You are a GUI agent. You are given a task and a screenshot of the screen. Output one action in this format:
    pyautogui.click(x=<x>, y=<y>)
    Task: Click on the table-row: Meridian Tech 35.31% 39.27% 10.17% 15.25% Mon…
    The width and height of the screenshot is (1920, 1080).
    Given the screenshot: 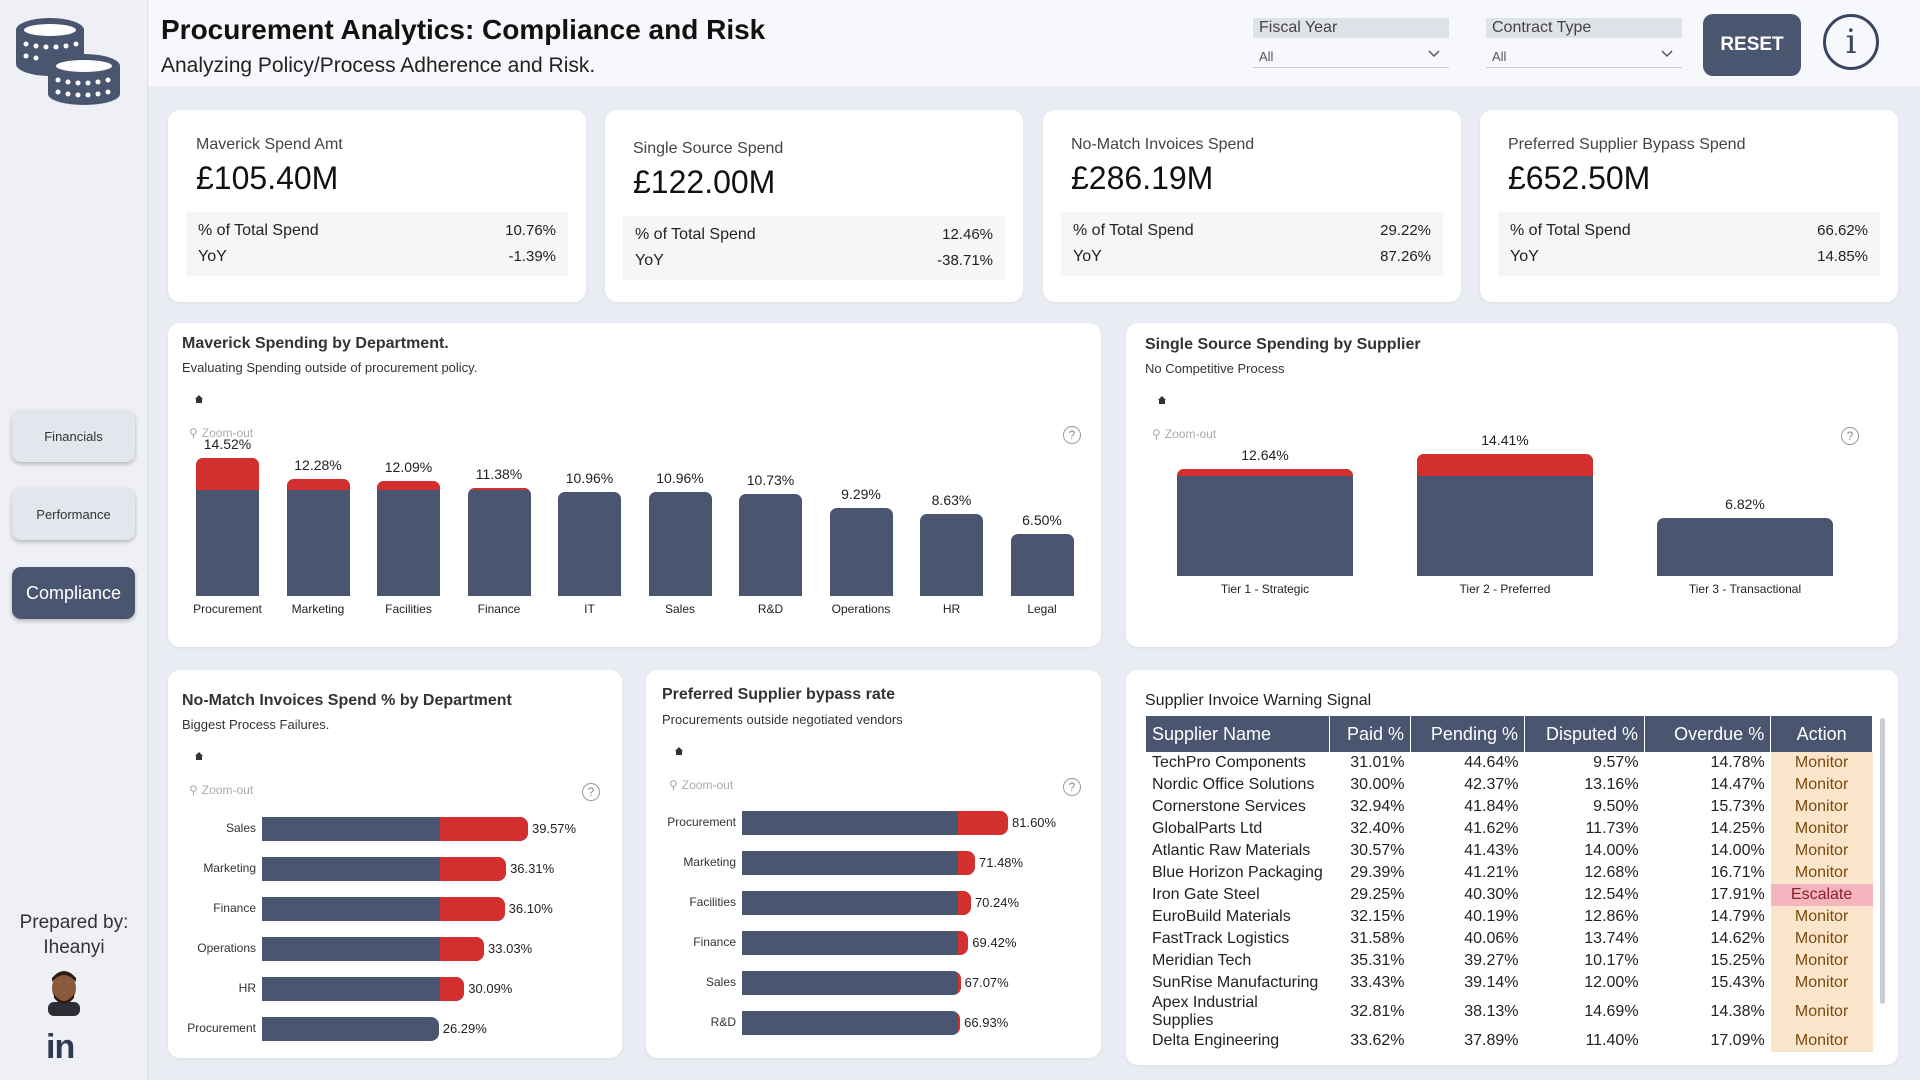 What is the action you would take?
    pyautogui.click(x=1509, y=961)
    